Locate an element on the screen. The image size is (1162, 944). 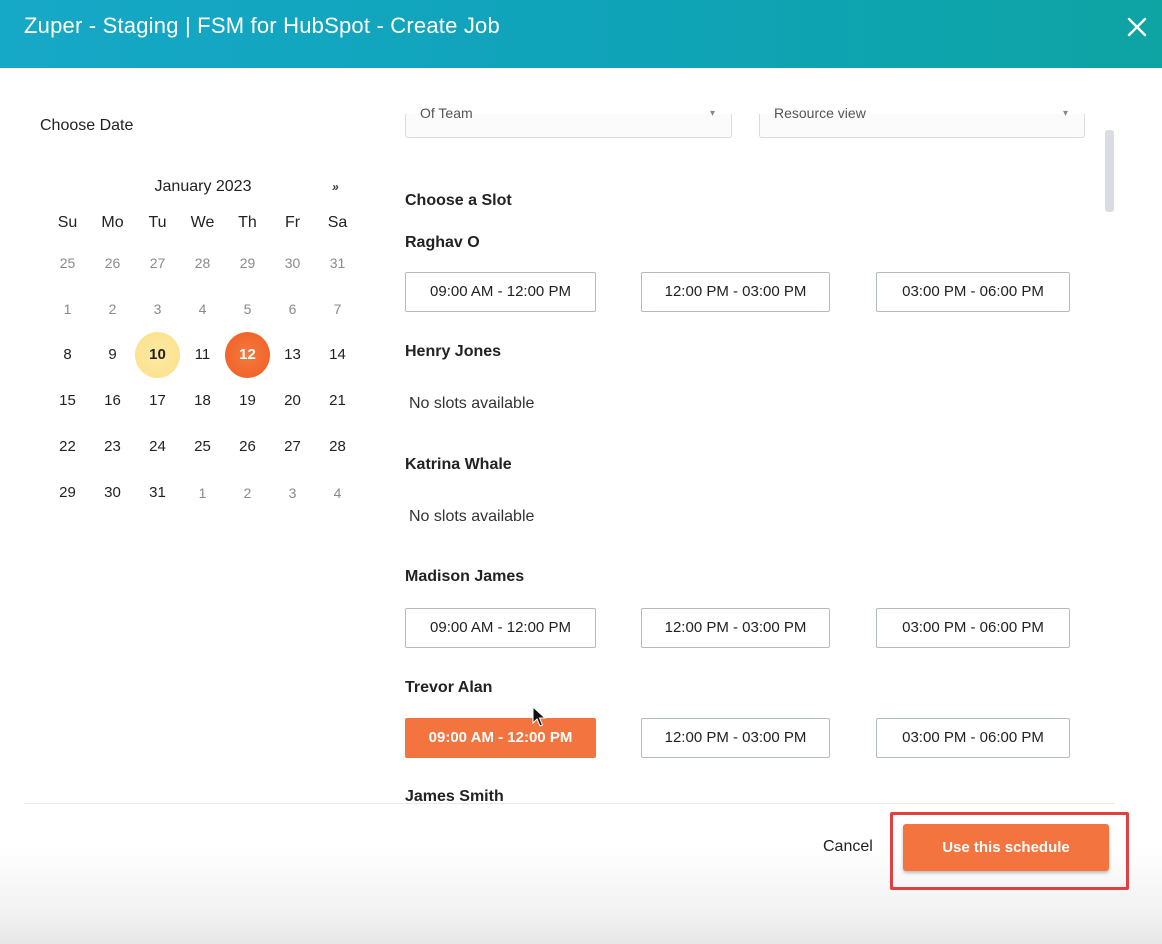
highlight-annotation is located at coordinates (1009, 851).